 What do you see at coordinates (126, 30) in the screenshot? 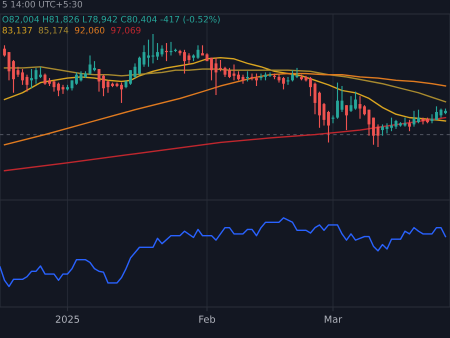
I see `text: 97,069` at bounding box center [126, 30].